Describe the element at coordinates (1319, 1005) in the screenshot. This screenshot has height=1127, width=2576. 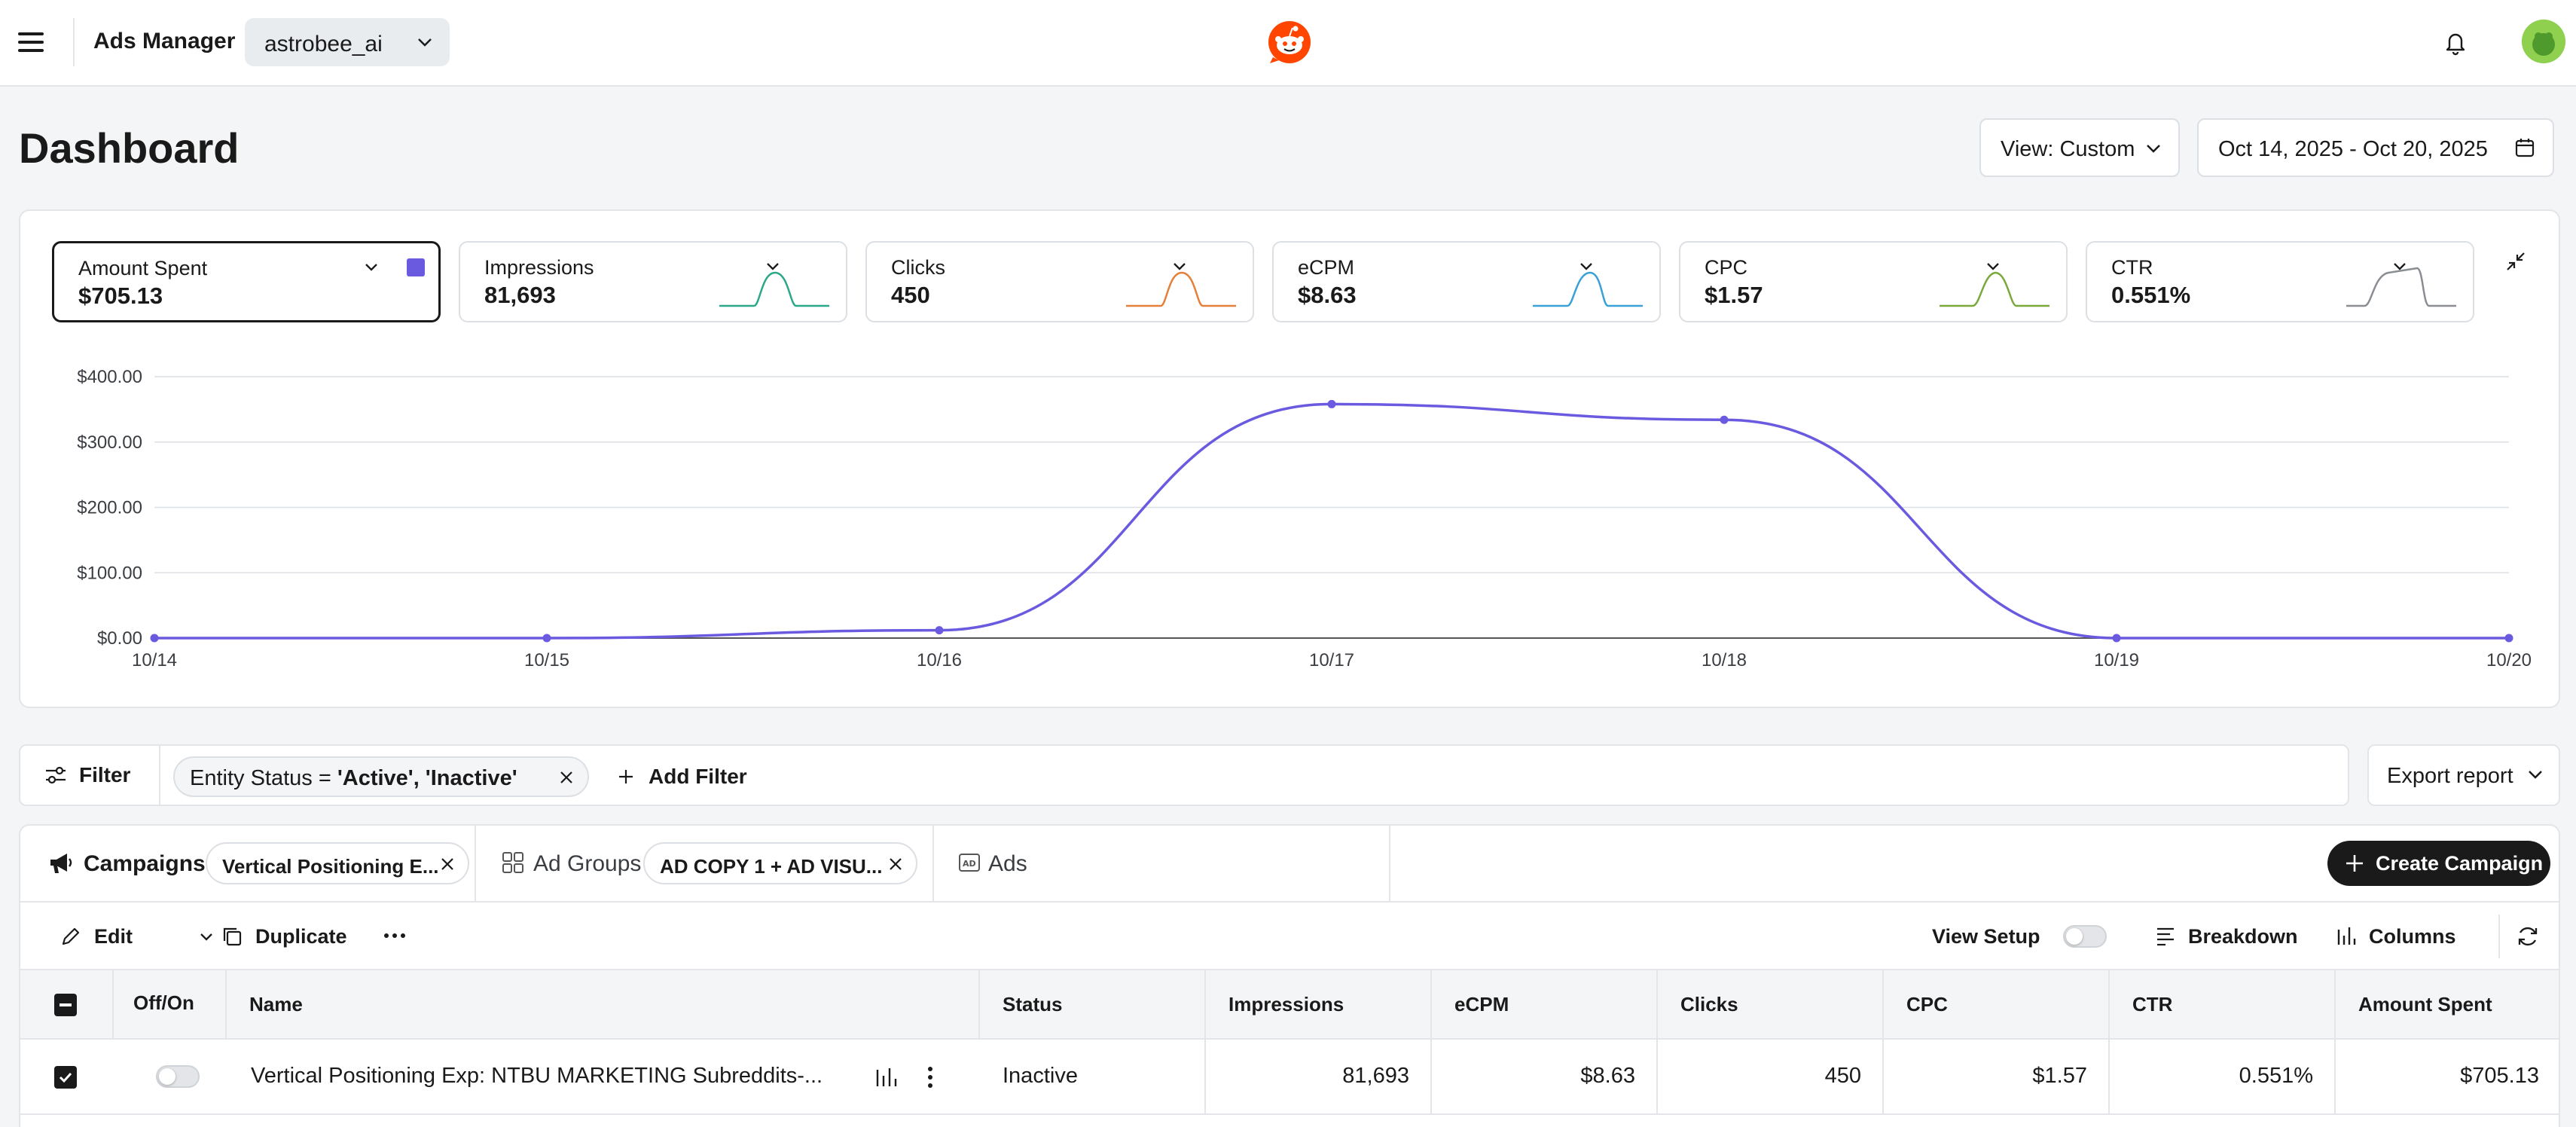
I see `column-header-impressions: Impressions` at that location.